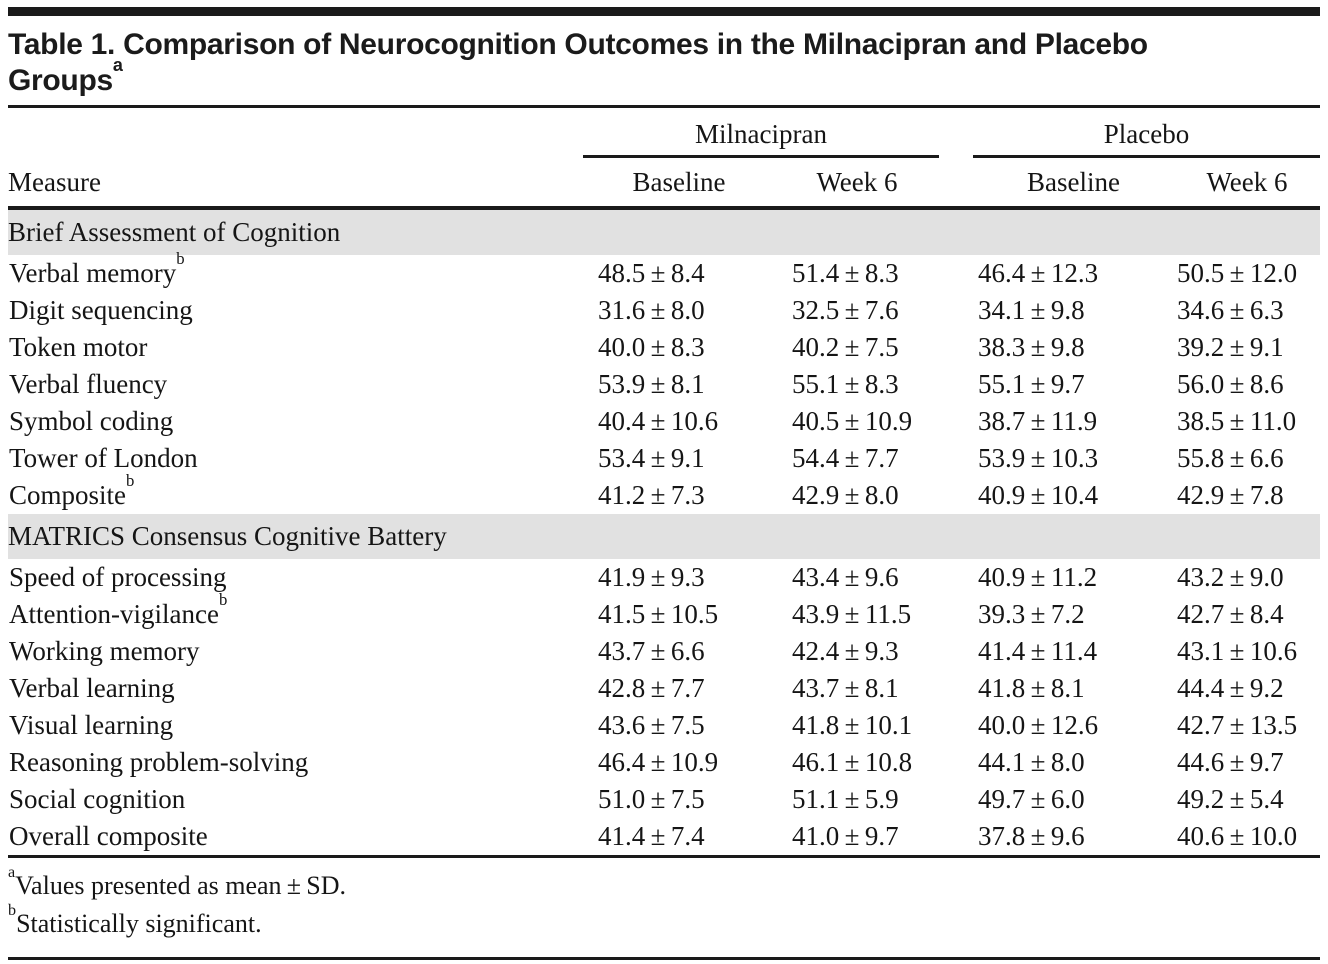  Describe the element at coordinates (651, 836) in the screenshot. I see `value-cell: 41.4 ± 7.4` at that location.